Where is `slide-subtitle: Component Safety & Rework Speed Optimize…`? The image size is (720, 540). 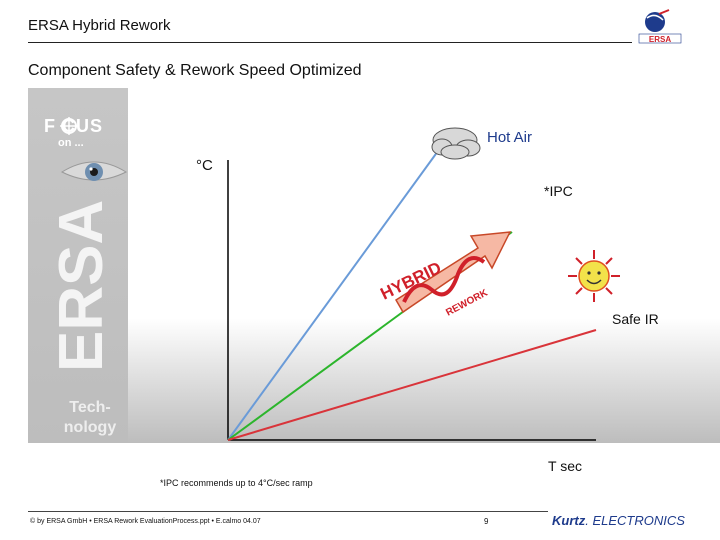 slide-subtitle: Component Safety & Rework Speed Optimize… is located at coordinates (195, 70).